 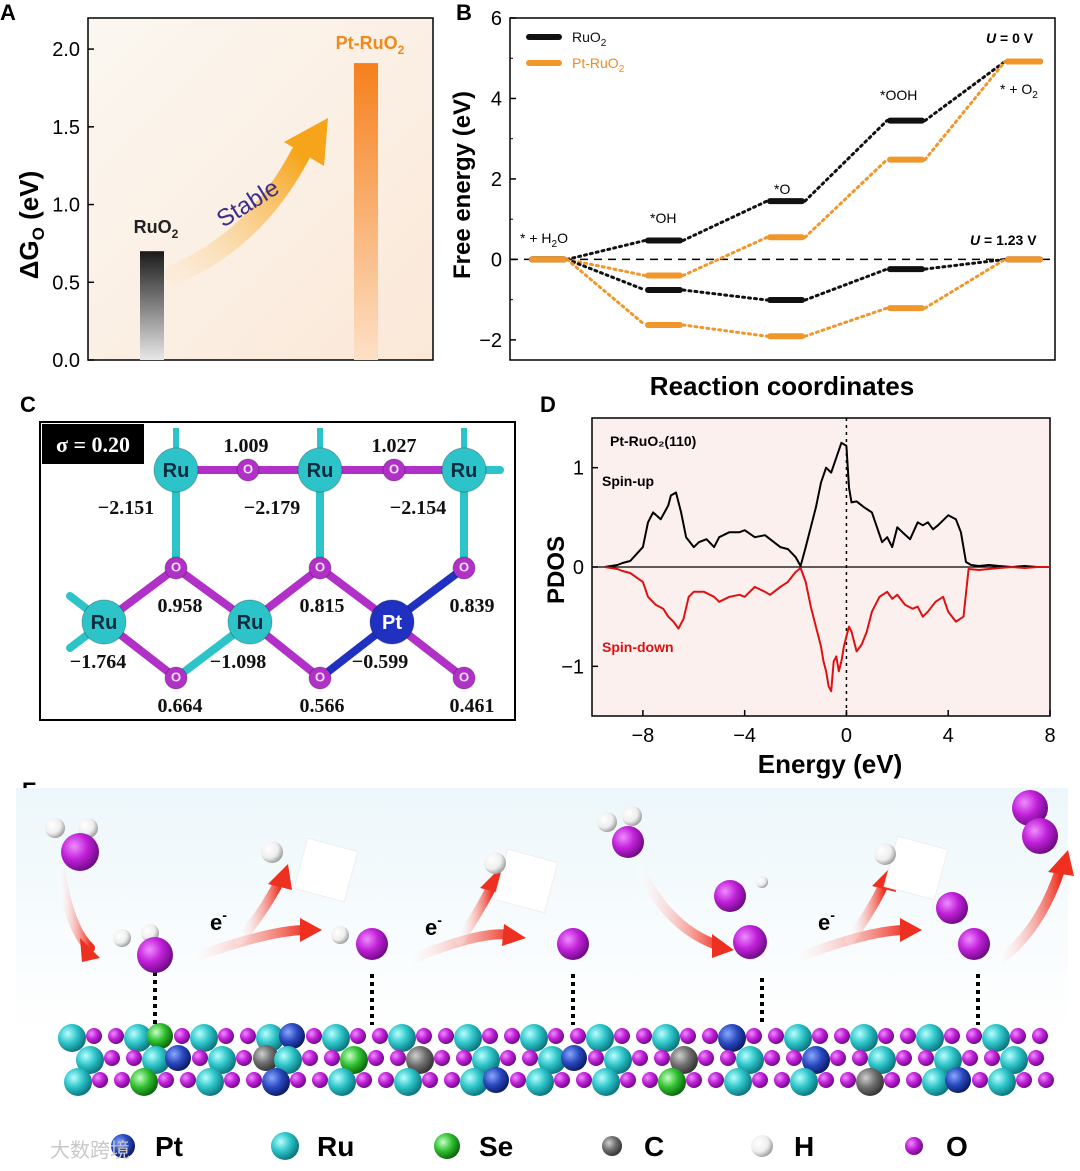 What do you see at coordinates (176, 567) in the screenshot?
I see `c-o-atom-2-label: O` at bounding box center [176, 567].